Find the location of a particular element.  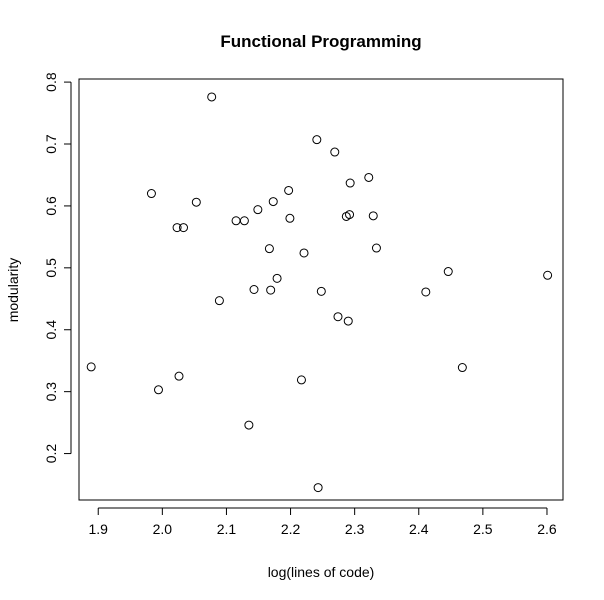

x-tick-label: 2.2 is located at coordinates (291, 529).